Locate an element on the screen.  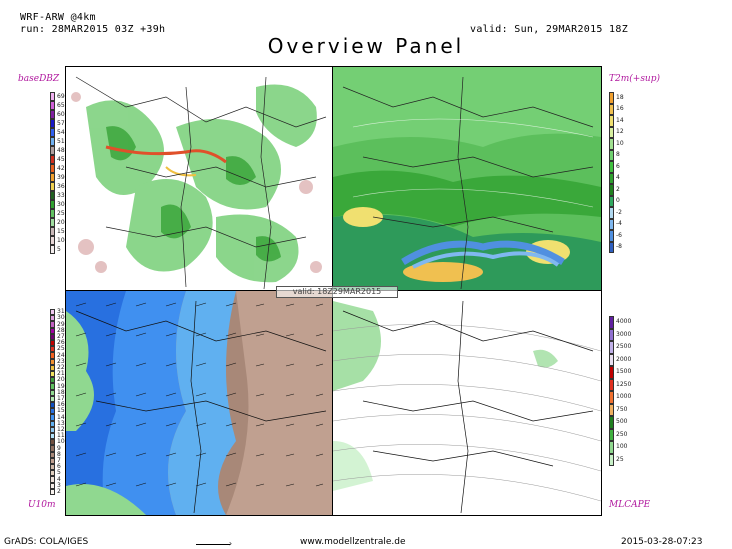
panel-label-basedbz: baseDBZ is located at coordinates (39, 79).